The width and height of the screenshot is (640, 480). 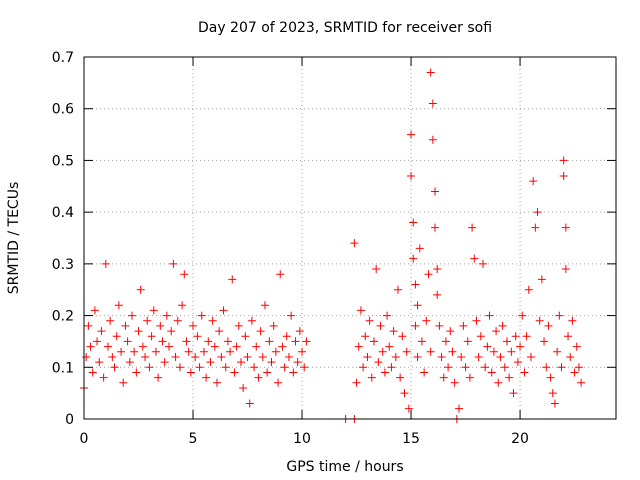 What do you see at coordinates (411, 439) in the screenshot?
I see `x-tick-label: 15` at bounding box center [411, 439].